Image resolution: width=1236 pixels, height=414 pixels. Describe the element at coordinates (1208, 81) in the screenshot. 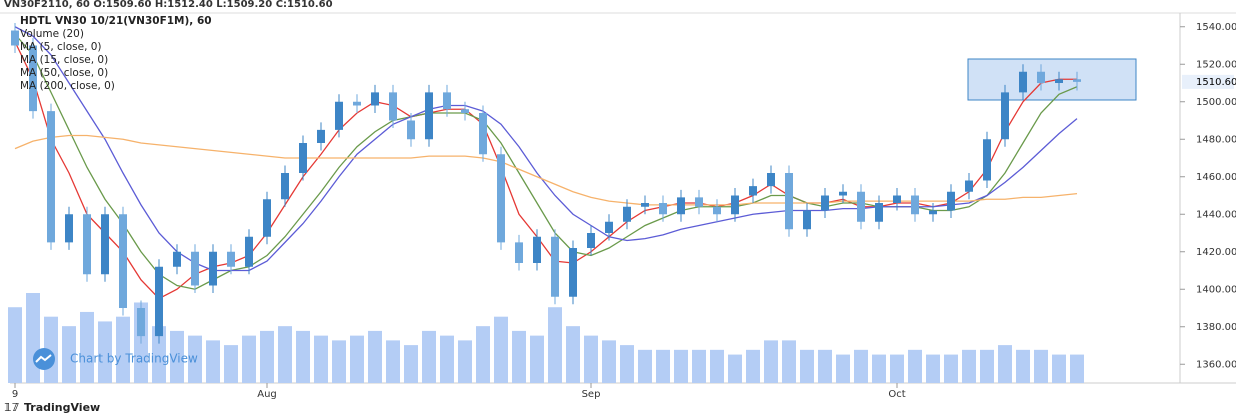

I see `last-price-box` at that location.